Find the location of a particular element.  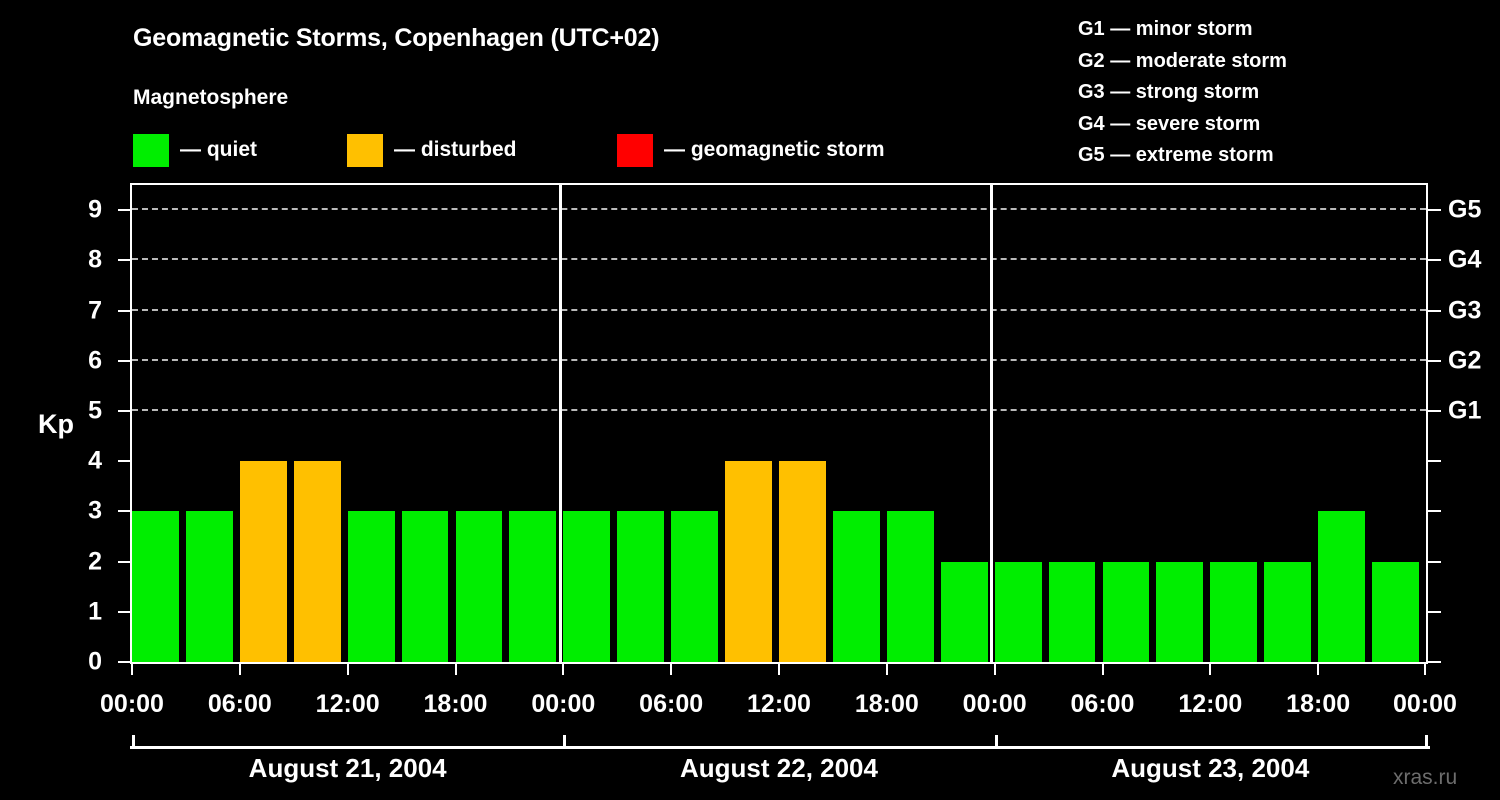

x-tick-label-12: 00:00 is located at coordinates (1425, 704).